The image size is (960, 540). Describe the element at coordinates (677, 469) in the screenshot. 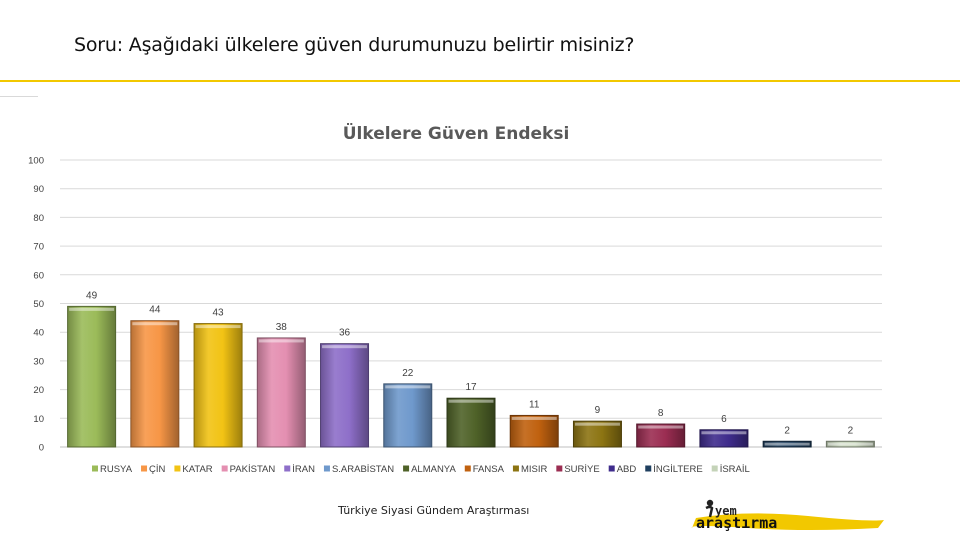

I see `legend-label: İNGİLTERE` at that location.